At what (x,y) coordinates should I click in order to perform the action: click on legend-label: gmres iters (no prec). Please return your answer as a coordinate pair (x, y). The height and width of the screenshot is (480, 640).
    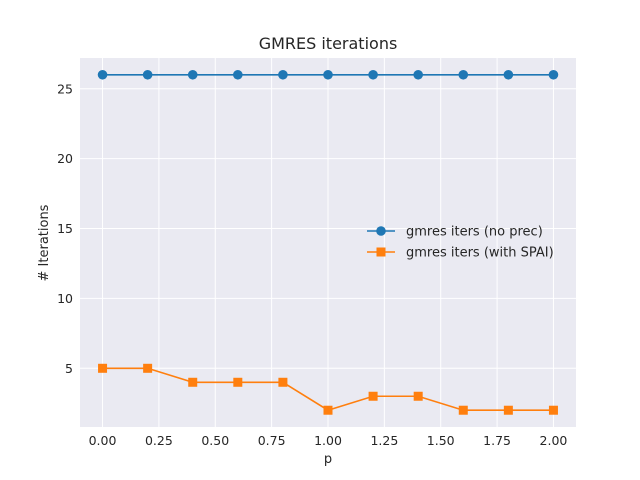
    Looking at the image, I should click on (474, 232).